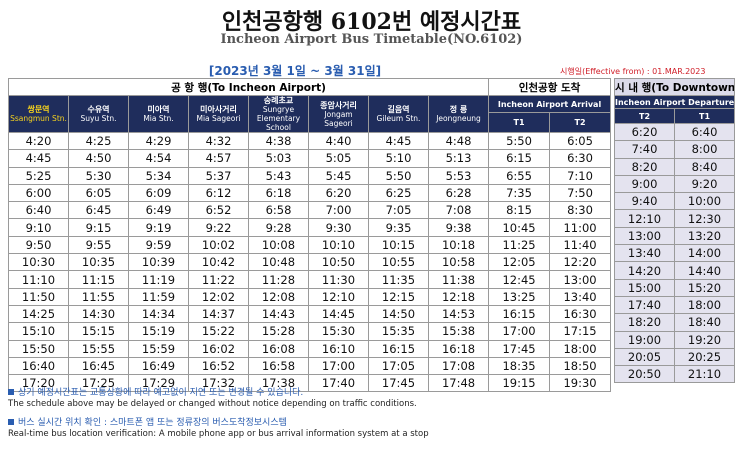  Describe the element at coordinates (704, 236) in the screenshot. I see `departure-time: 13:20` at that location.